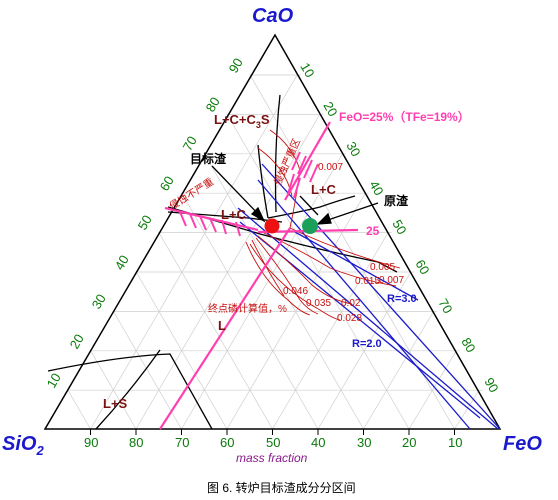 Image resolution: width=558 pixels, height=500 pixels. I want to click on r3-label: R=3.0, so click(402, 299).